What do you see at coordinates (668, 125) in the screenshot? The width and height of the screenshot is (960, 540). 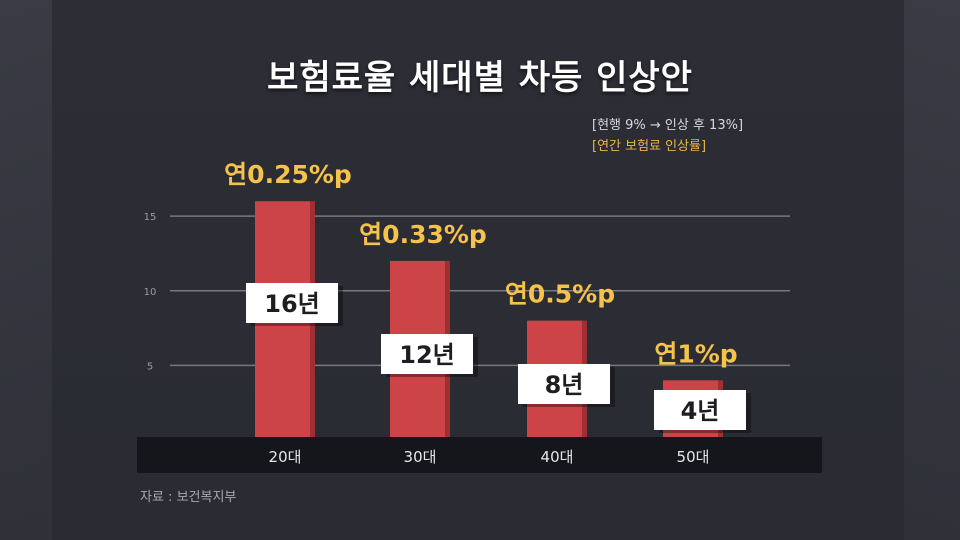 I see `rate-note: [현행 9% → 인상 후 13%]` at bounding box center [668, 125].